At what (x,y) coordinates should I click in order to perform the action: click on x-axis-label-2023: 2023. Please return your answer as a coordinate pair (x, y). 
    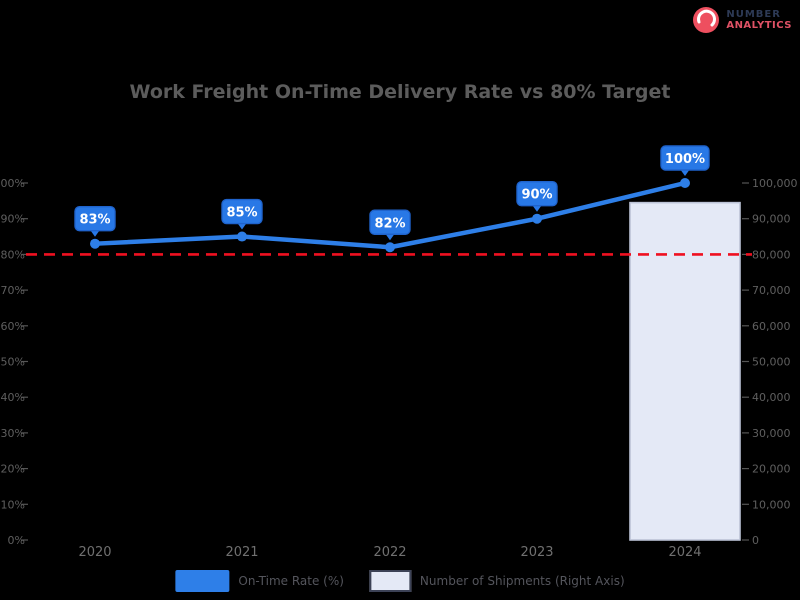
    Looking at the image, I should click on (536, 552).